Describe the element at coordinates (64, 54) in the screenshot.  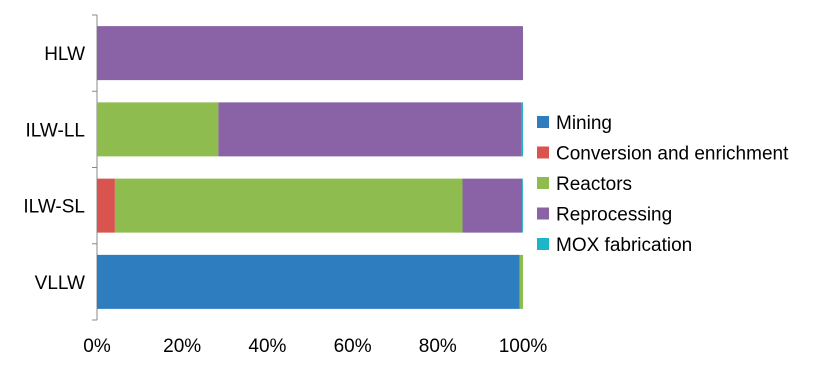
I see `category-label: HLW` at that location.